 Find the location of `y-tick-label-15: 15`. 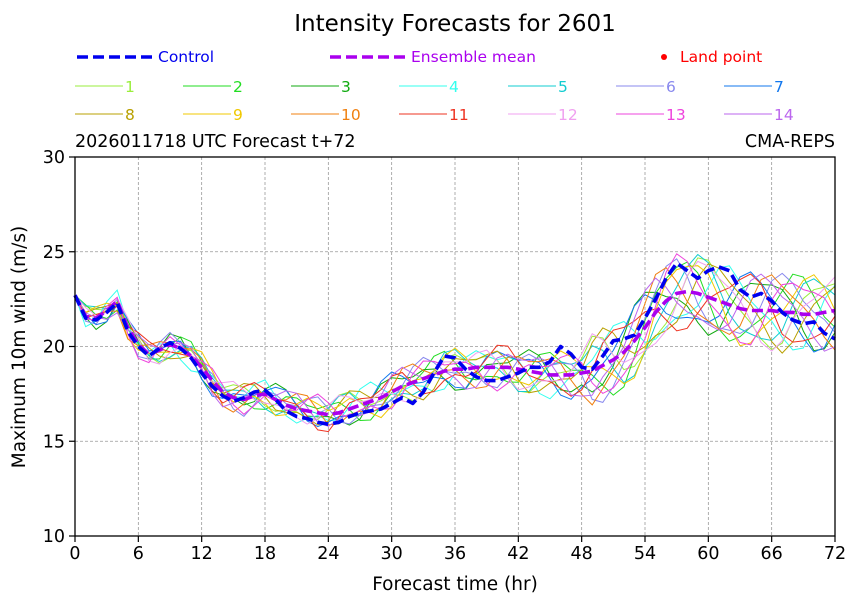

y-tick-label-15: 15 is located at coordinates (54, 442).